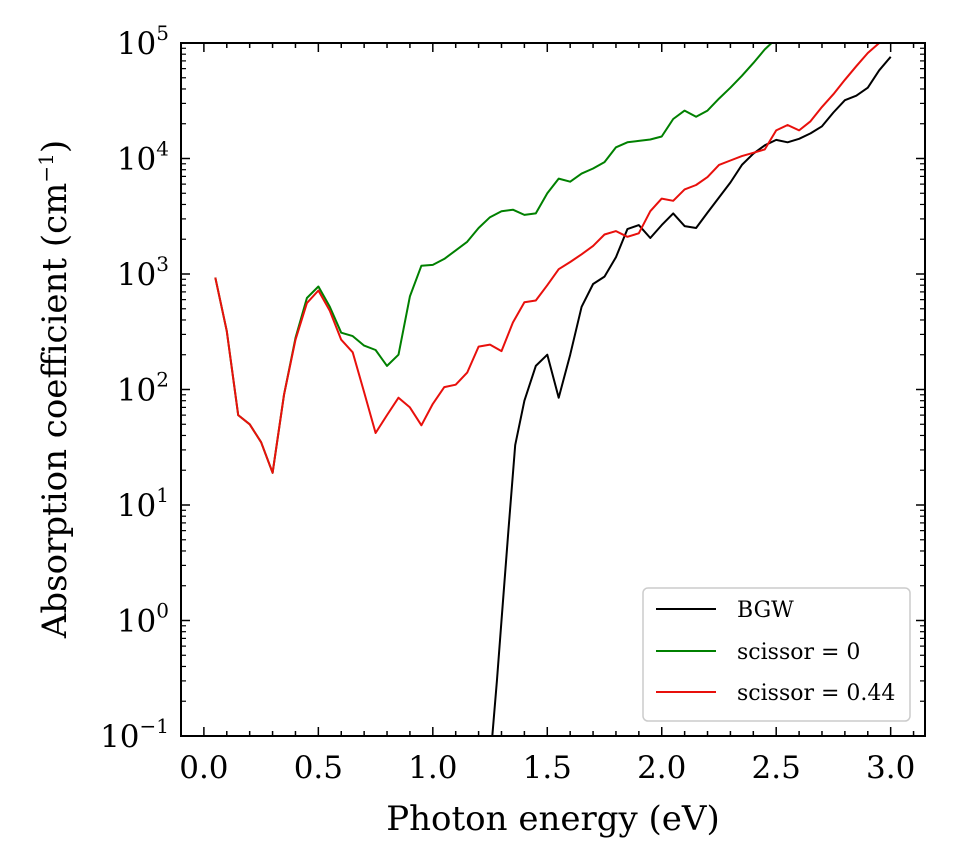 This screenshot has width=954, height=867. Describe the element at coordinates (203, 768) in the screenshot. I see `x-tick-label: 0.0` at that location.